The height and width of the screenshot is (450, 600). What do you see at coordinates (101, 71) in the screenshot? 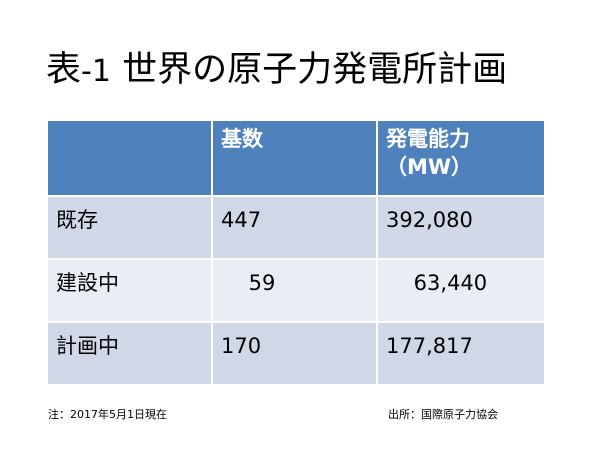
I see `title-number: 1` at bounding box center [101, 71].